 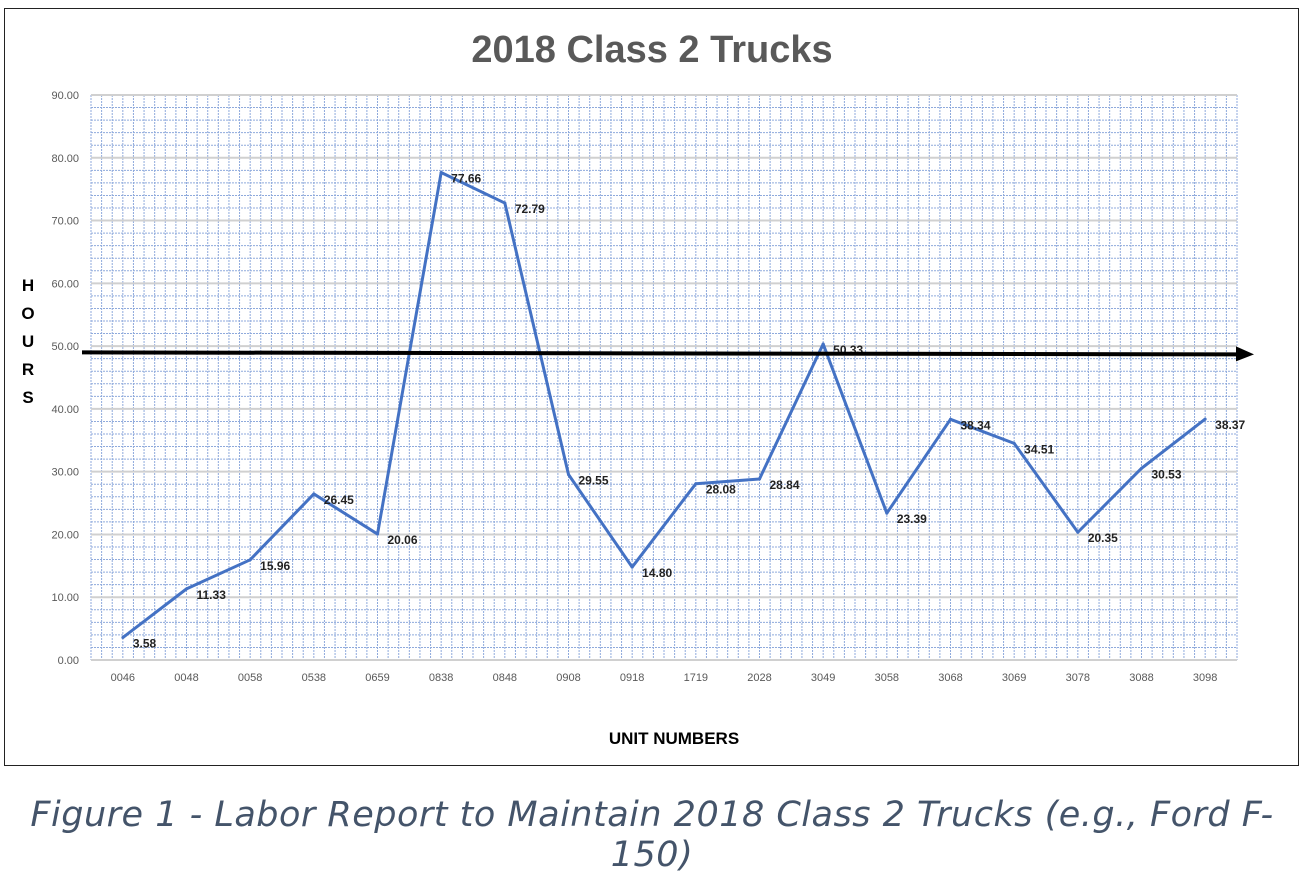 What do you see at coordinates (65, 96) in the screenshot?
I see `y-tick-label: 90.00` at bounding box center [65, 96].